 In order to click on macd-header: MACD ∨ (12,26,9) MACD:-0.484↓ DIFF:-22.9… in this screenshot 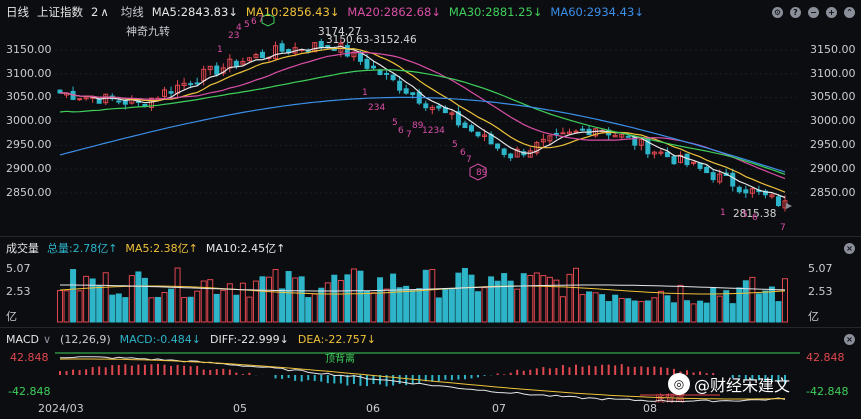, I will do `click(430, 339)`.